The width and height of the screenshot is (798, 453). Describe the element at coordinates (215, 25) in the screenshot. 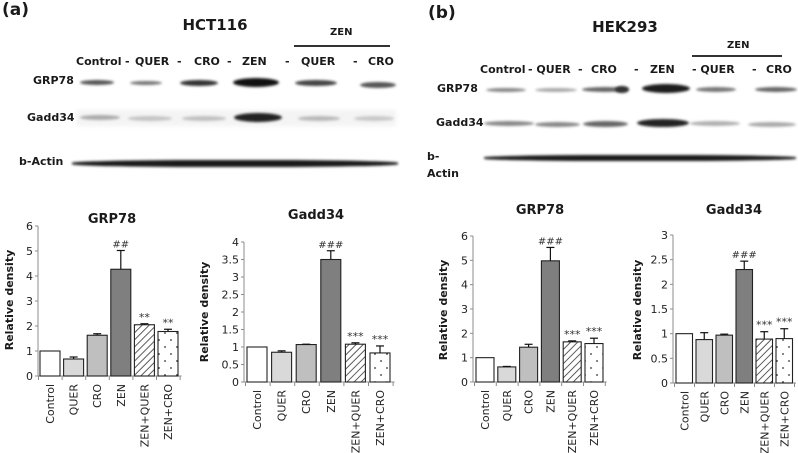

I see `panel-a-cell-line-title: HCT116` at that location.